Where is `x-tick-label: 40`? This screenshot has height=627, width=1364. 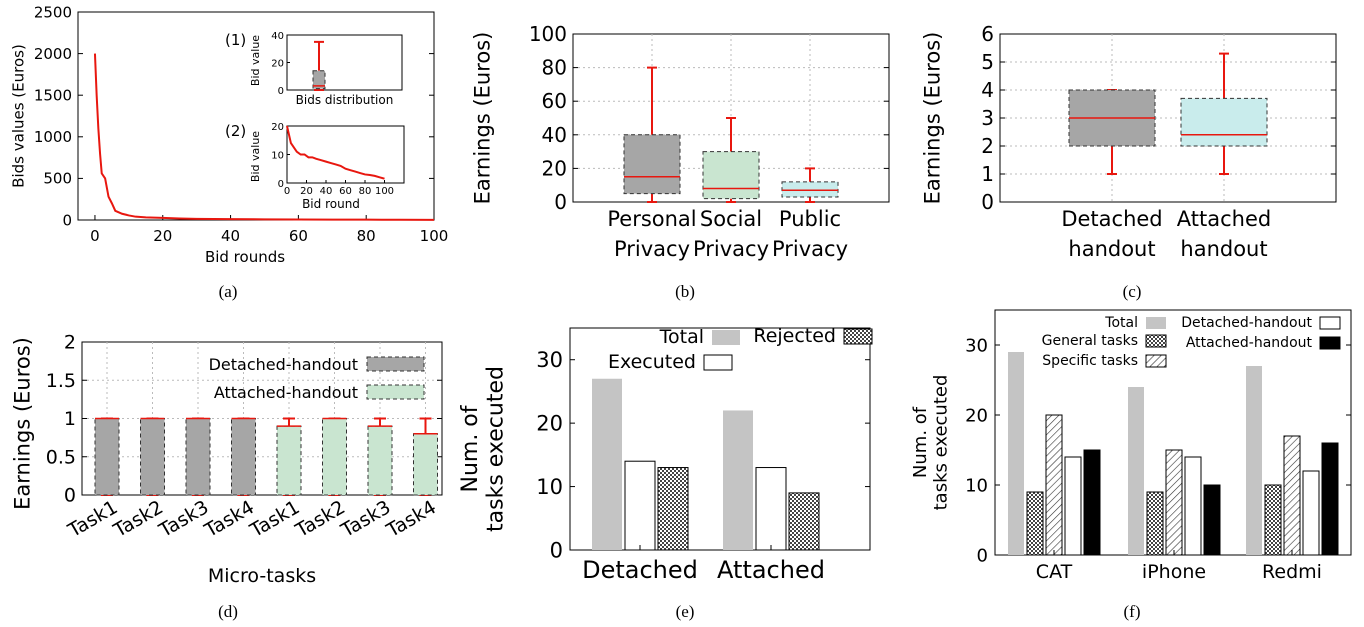 x-tick-label: 40 is located at coordinates (230, 236).